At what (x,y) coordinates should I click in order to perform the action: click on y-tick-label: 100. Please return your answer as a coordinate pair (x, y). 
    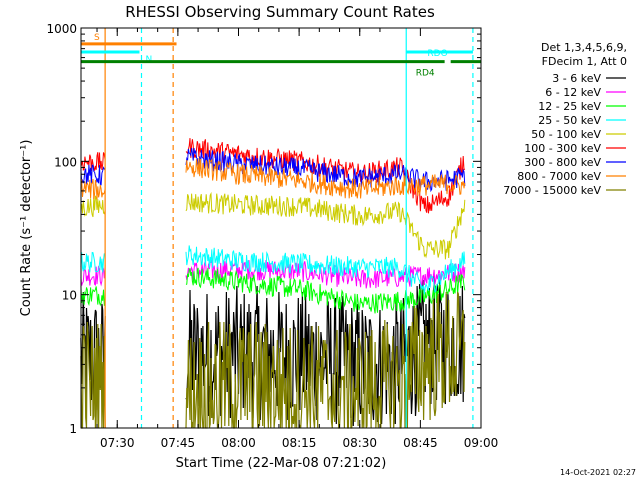
    Looking at the image, I should click on (65, 162).